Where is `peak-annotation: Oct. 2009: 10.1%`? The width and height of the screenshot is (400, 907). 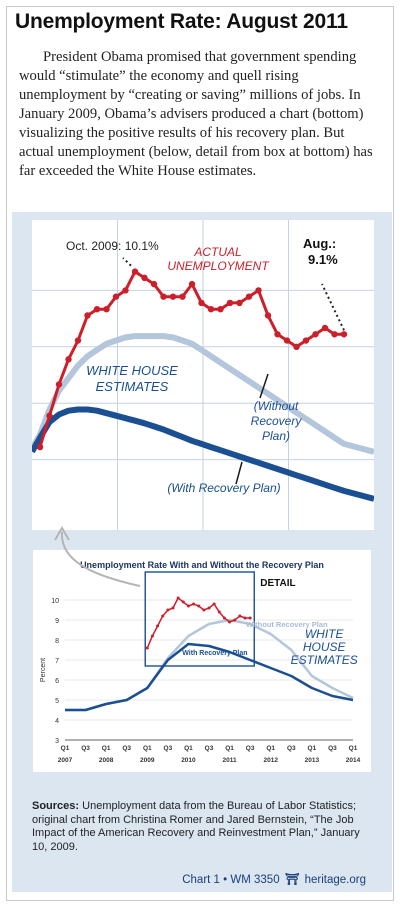
peak-annotation: Oct. 2009: 10.1% is located at coordinates (112, 246).